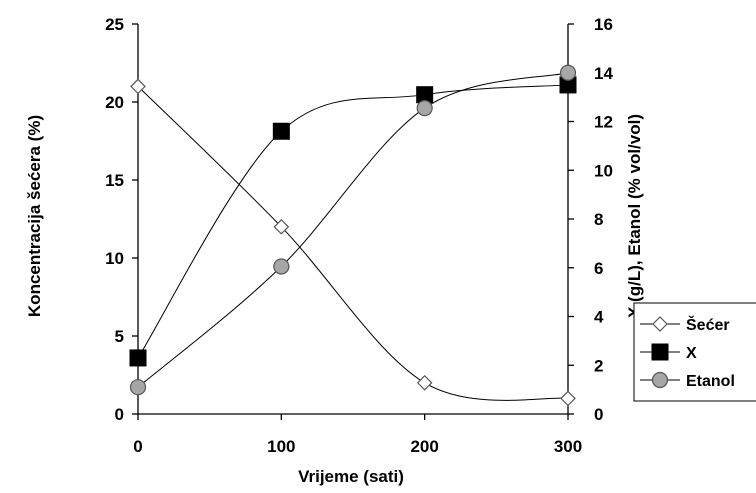 This screenshot has width=756, height=493. What do you see at coordinates (660, 380) in the screenshot?
I see `legend-marker-etanol` at bounding box center [660, 380].